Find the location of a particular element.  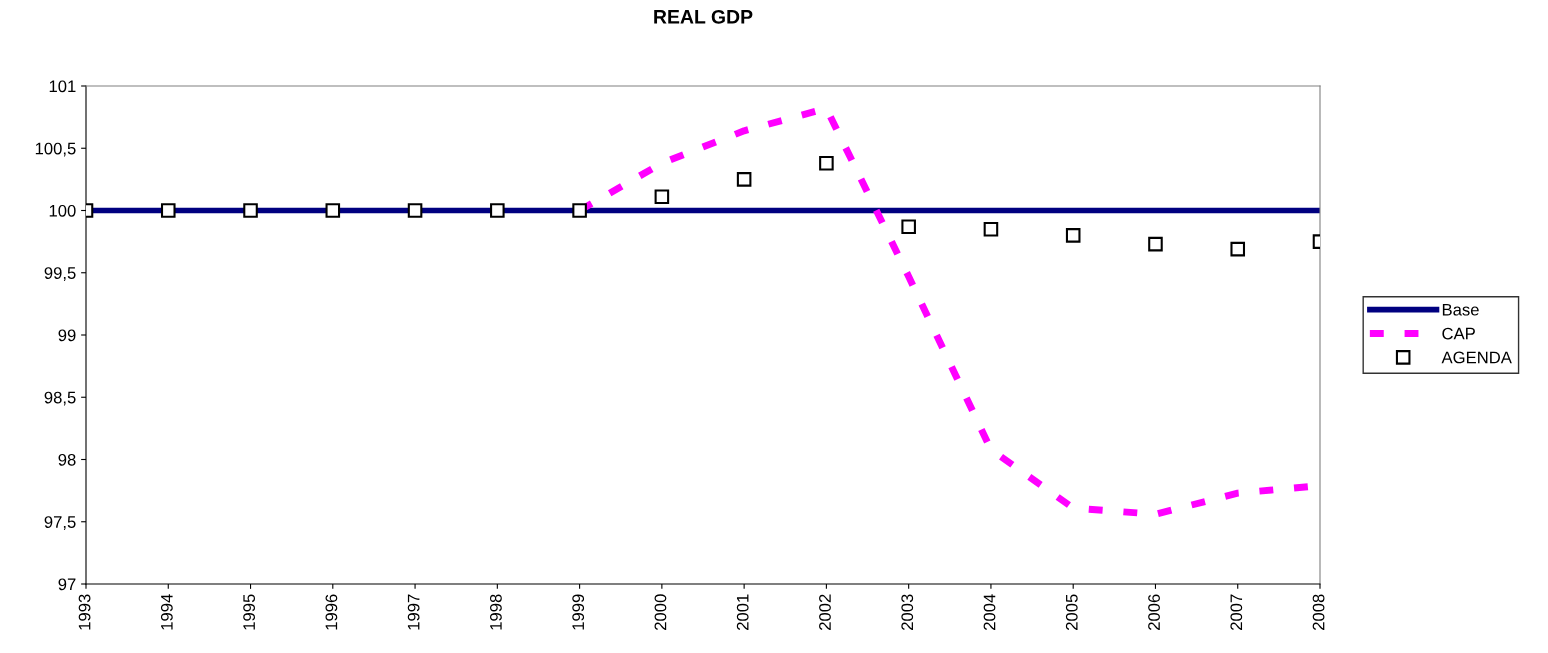

x-tick-label: 2007 is located at coordinates (1236, 612).